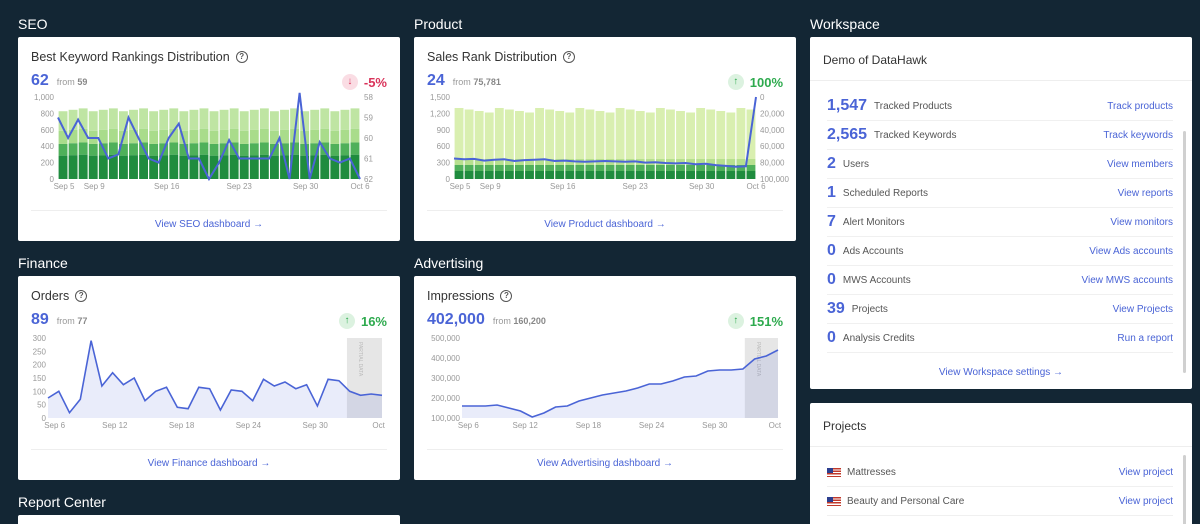 This screenshot has height=524, width=1200. Describe the element at coordinates (249, 425) in the screenshot. I see `x-tick-label: Sep 24` at that location.